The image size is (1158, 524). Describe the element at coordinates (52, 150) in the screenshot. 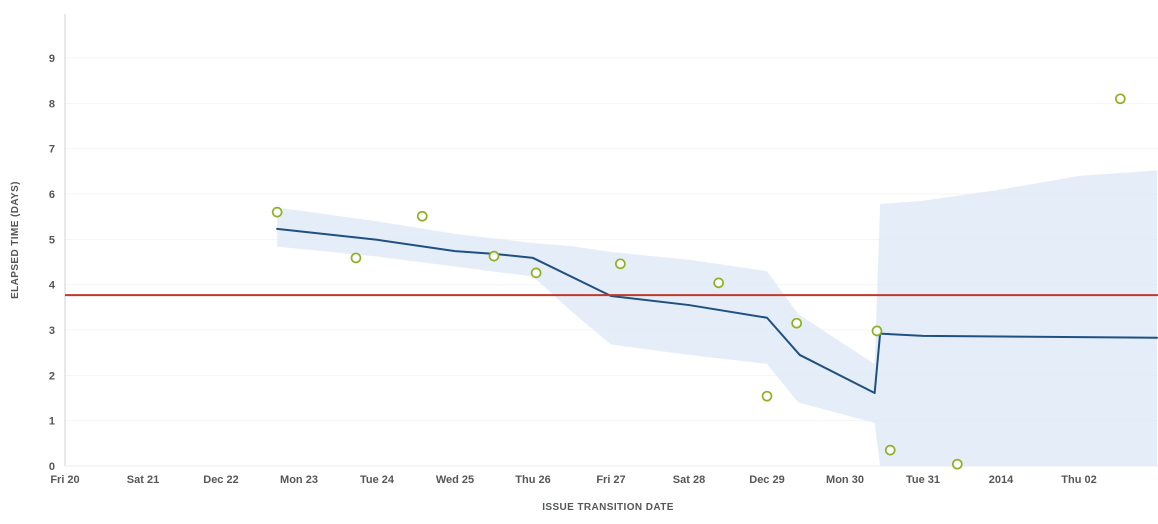

I see `y-tick-label-7: 7` at that location.